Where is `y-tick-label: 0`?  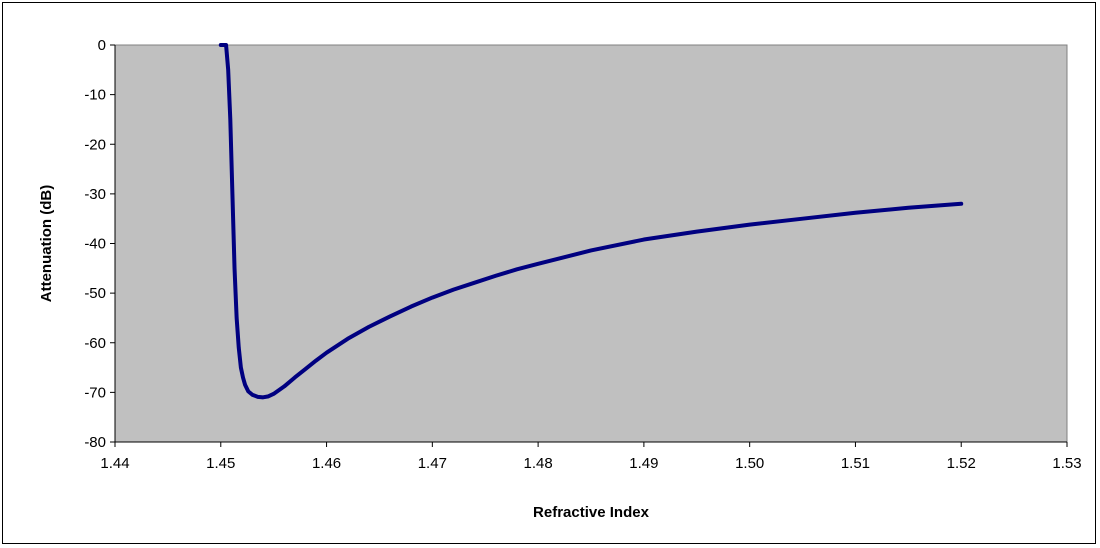 y-tick-label: 0 is located at coordinates (102, 45).